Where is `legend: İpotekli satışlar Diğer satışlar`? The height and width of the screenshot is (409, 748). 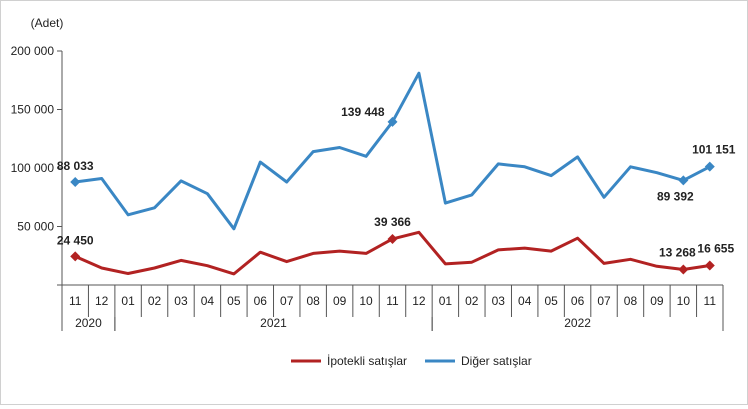
legend: İpotekli satışlar Diğer satışlar is located at coordinates (411, 361).